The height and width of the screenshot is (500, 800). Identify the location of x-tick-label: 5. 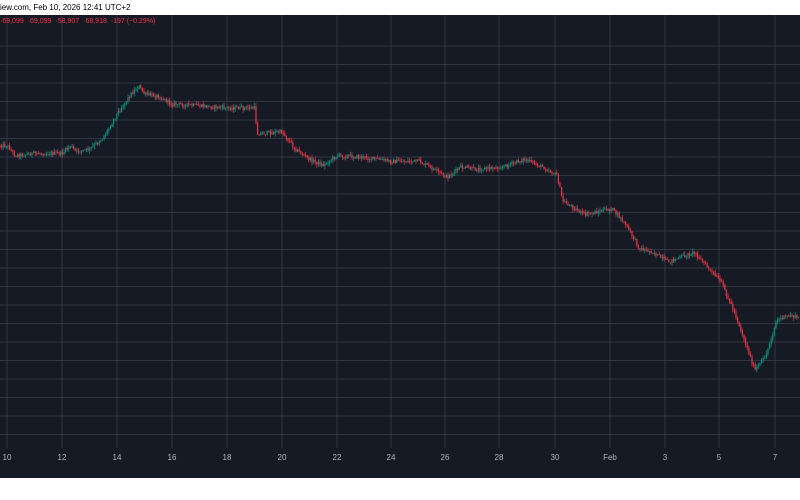
(719, 457).